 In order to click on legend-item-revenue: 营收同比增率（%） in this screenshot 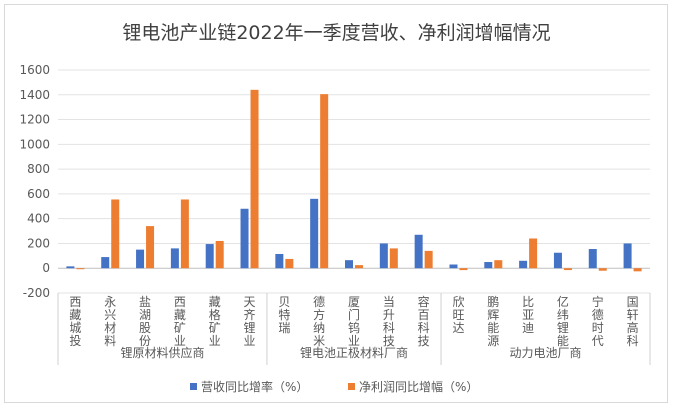, I will do `click(249, 386)`.